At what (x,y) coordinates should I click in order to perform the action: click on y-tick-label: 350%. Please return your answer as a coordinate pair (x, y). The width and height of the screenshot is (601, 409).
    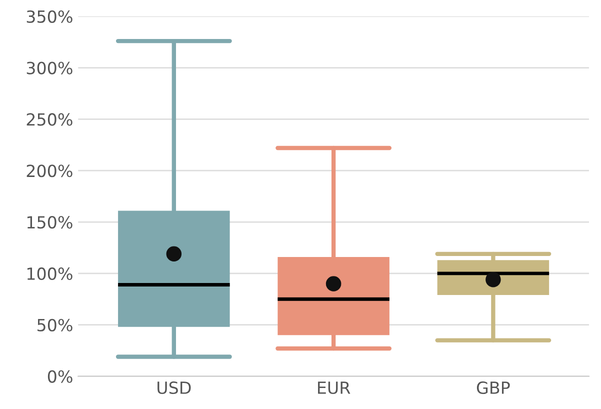
    Looking at the image, I should click on (49, 16).